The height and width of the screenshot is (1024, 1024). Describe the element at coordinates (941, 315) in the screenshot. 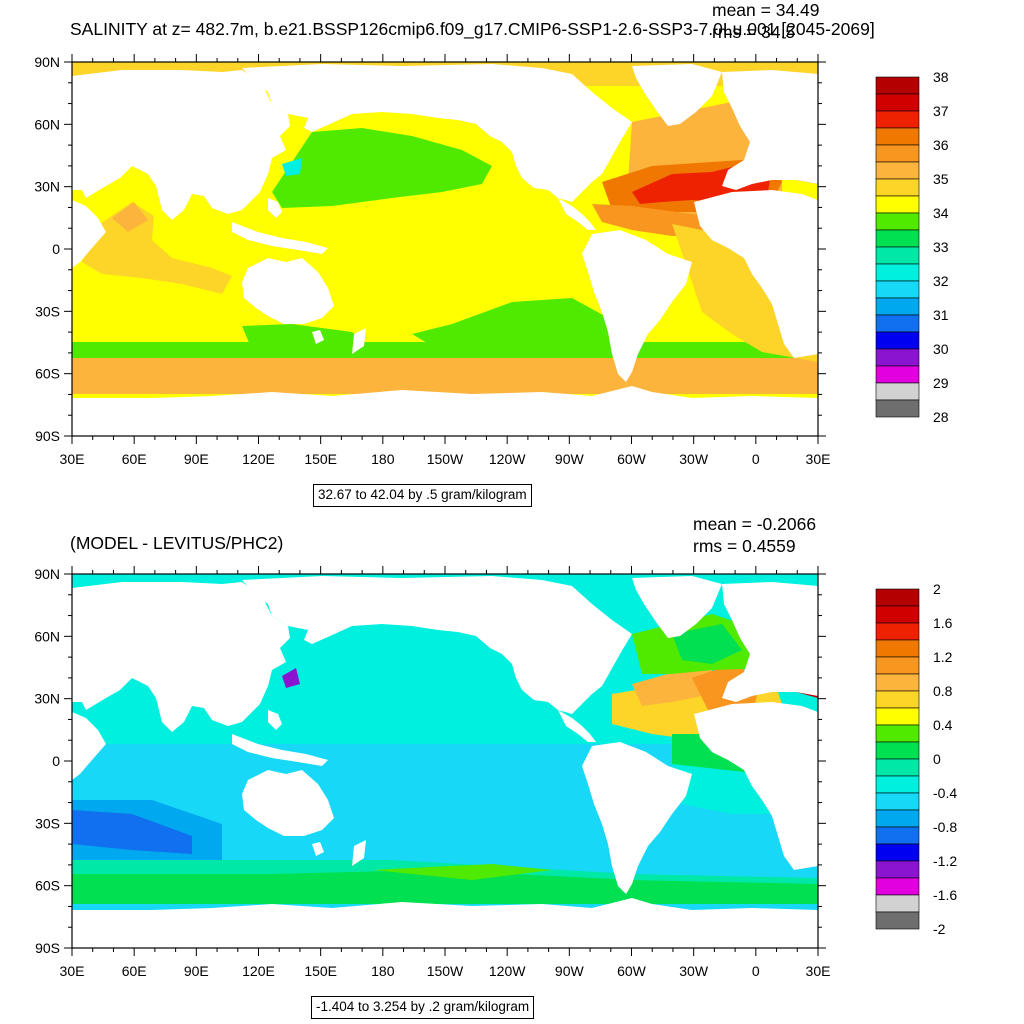

I see `colorbar-label: 31` at that location.